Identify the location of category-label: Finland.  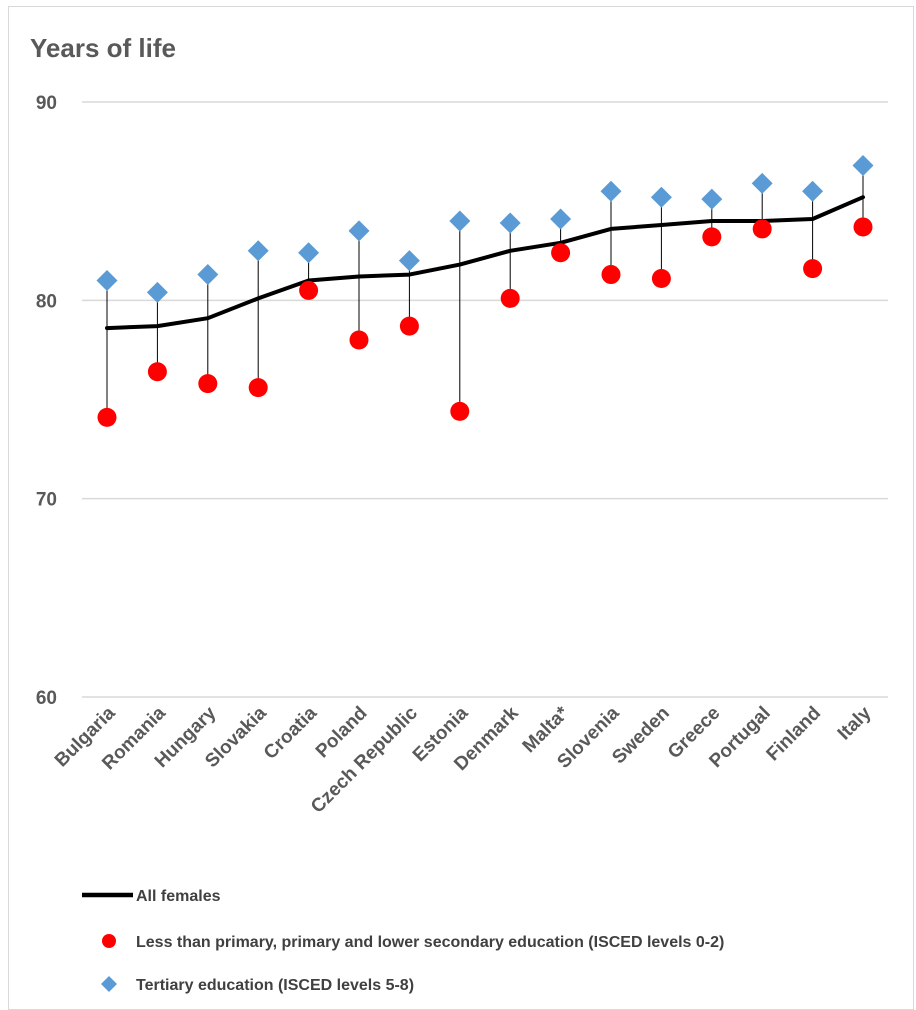
(794, 734).